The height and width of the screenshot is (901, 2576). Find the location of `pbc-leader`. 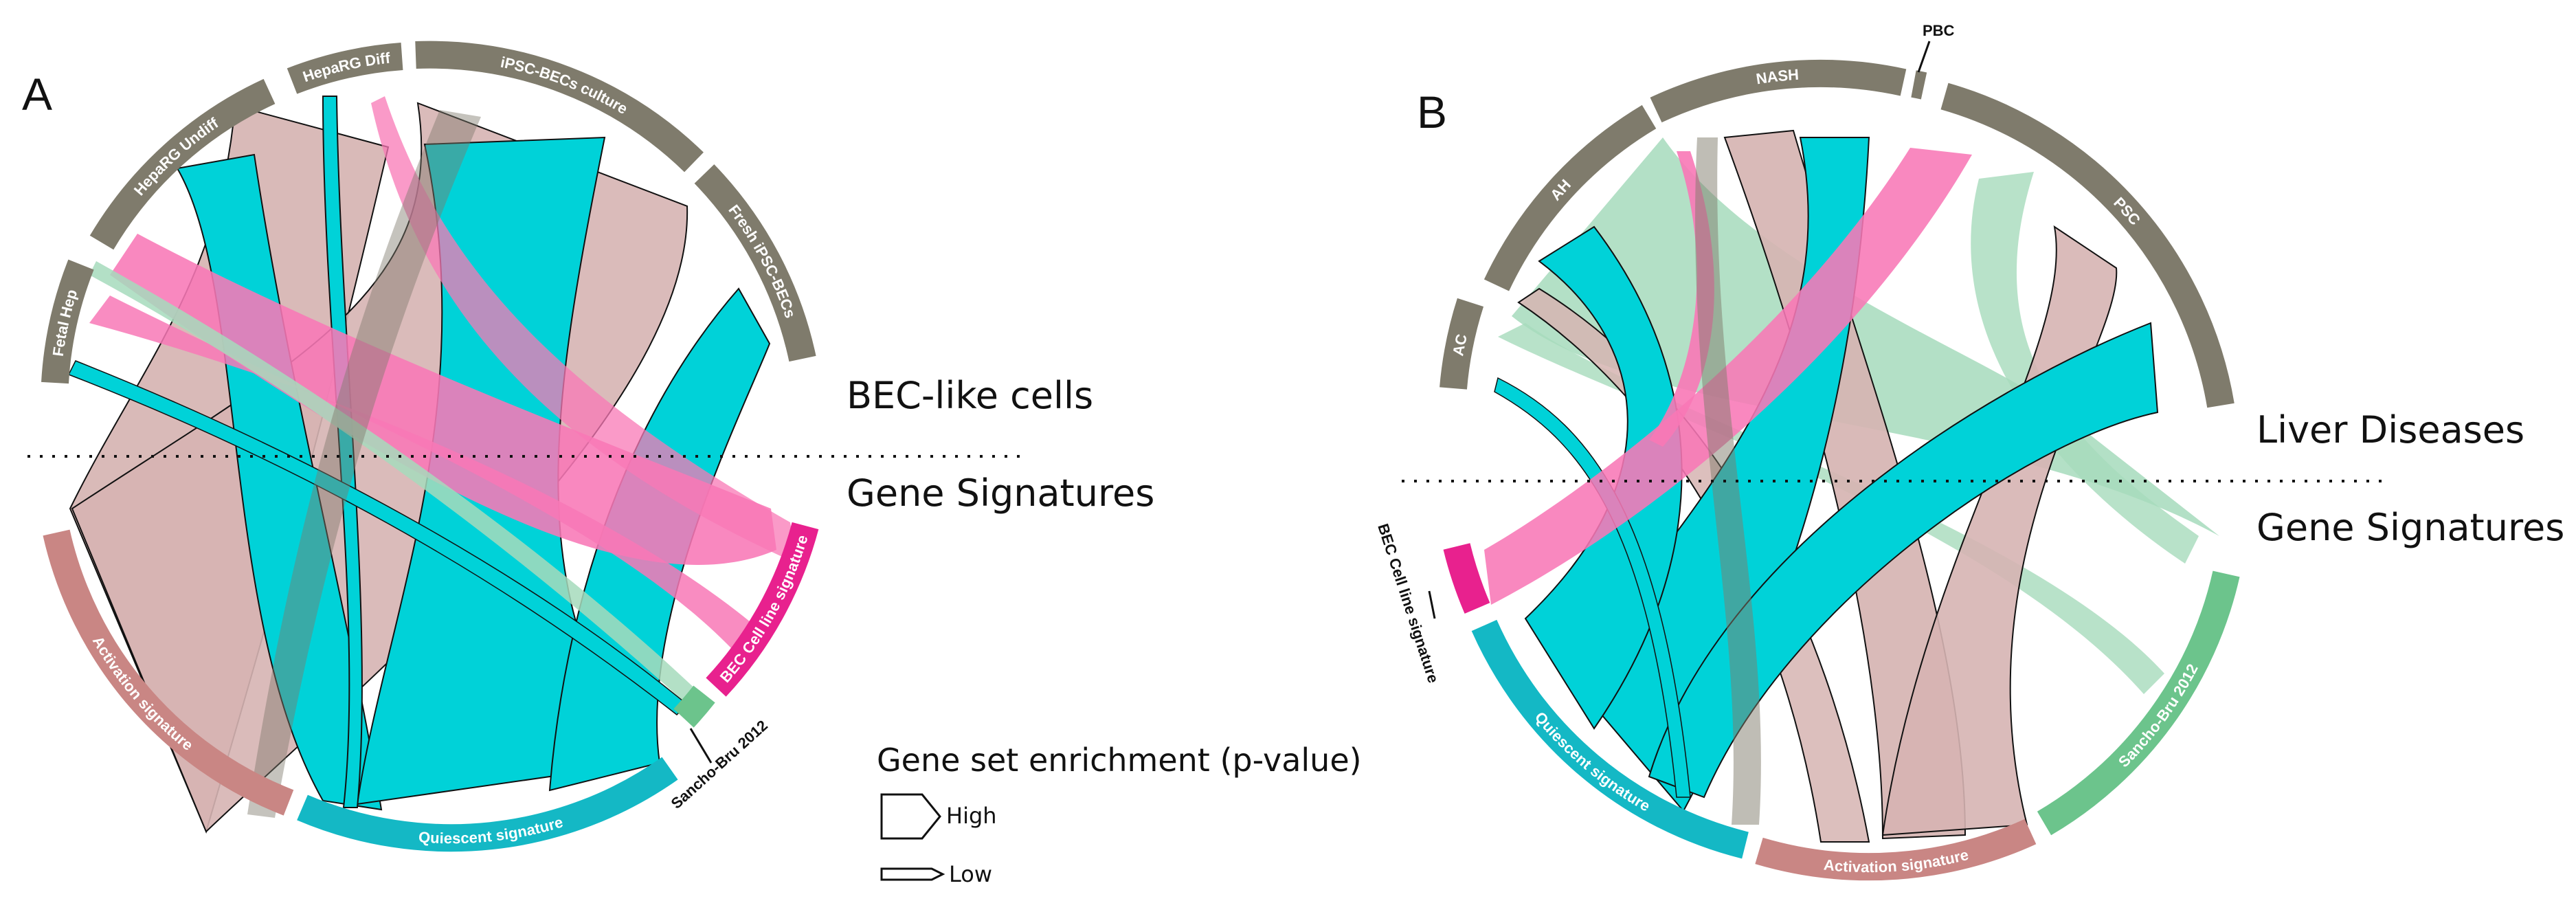

pbc-leader is located at coordinates (1924, 57).